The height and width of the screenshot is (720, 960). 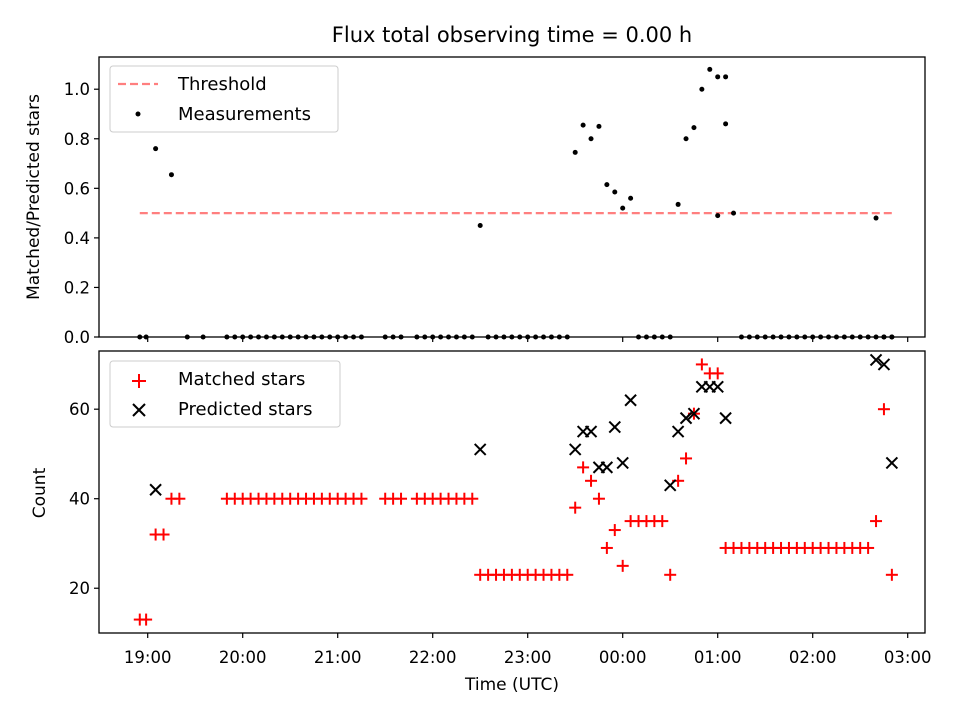 I want to click on x-tick-label: 02:00, so click(x=813, y=657).